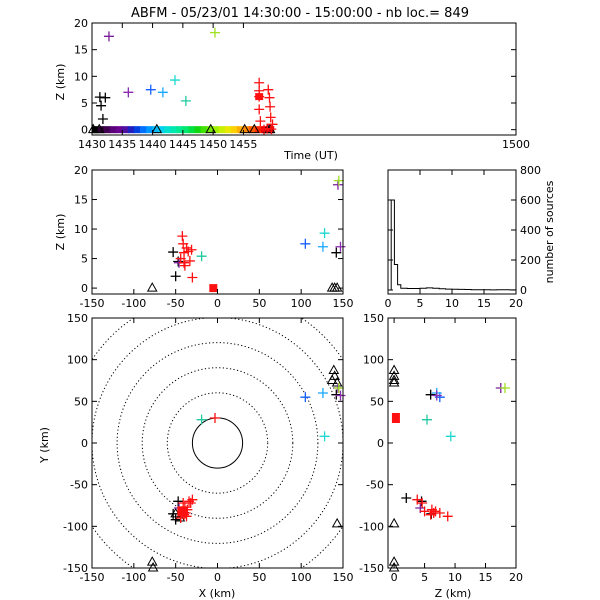 Image resolution: width=600 pixels, height=600 pixels. Describe the element at coordinates (92, 144) in the screenshot. I see `time-tick-label: 1430` at that location.